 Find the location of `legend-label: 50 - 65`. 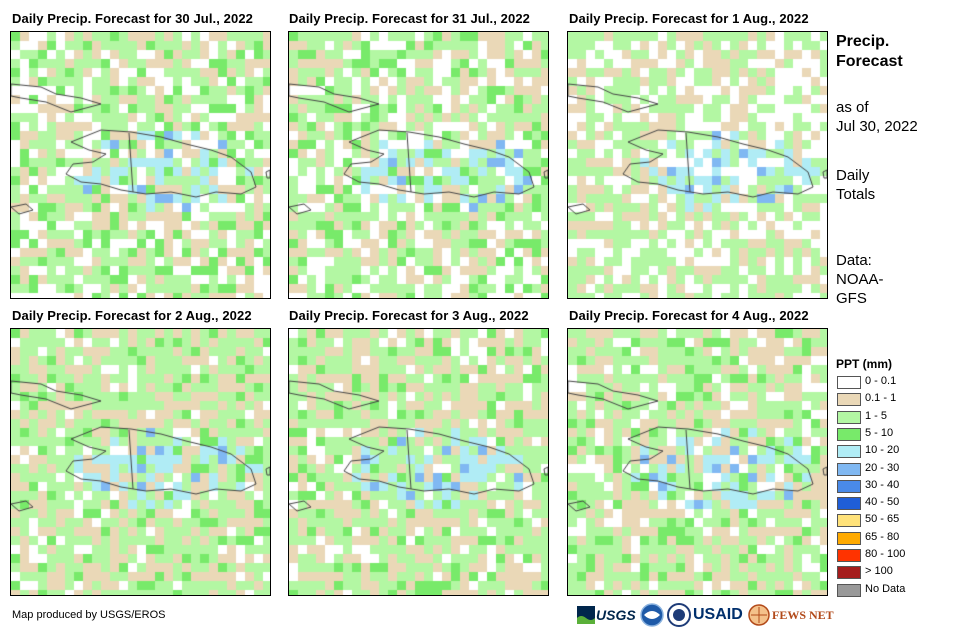

legend-label: 50 - 65 is located at coordinates (882, 519).